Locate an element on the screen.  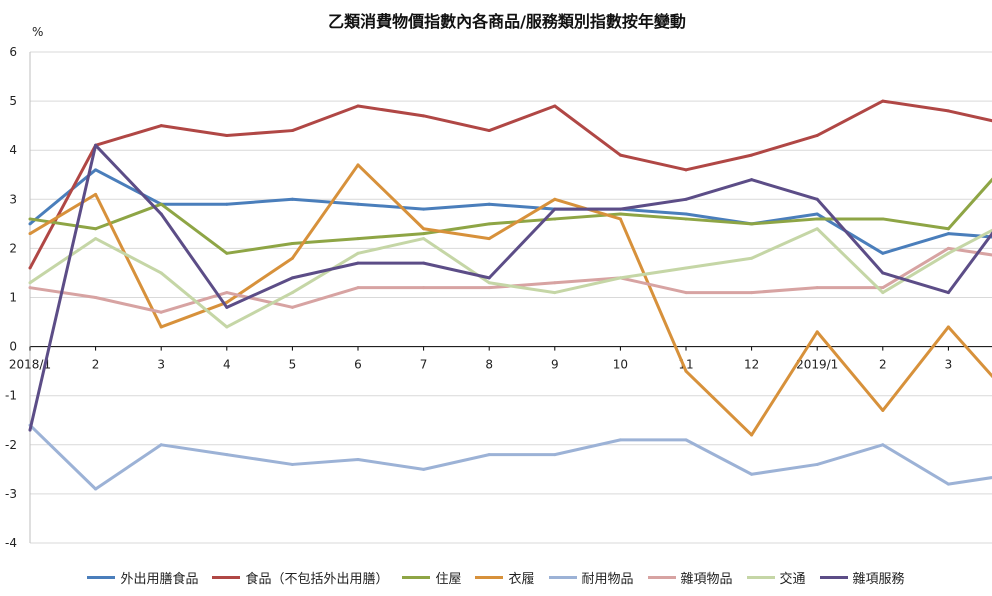
chart-title: 乙類消費物價指數內各商品/服務類別指數按年變動 is located at coordinates (507, 21).